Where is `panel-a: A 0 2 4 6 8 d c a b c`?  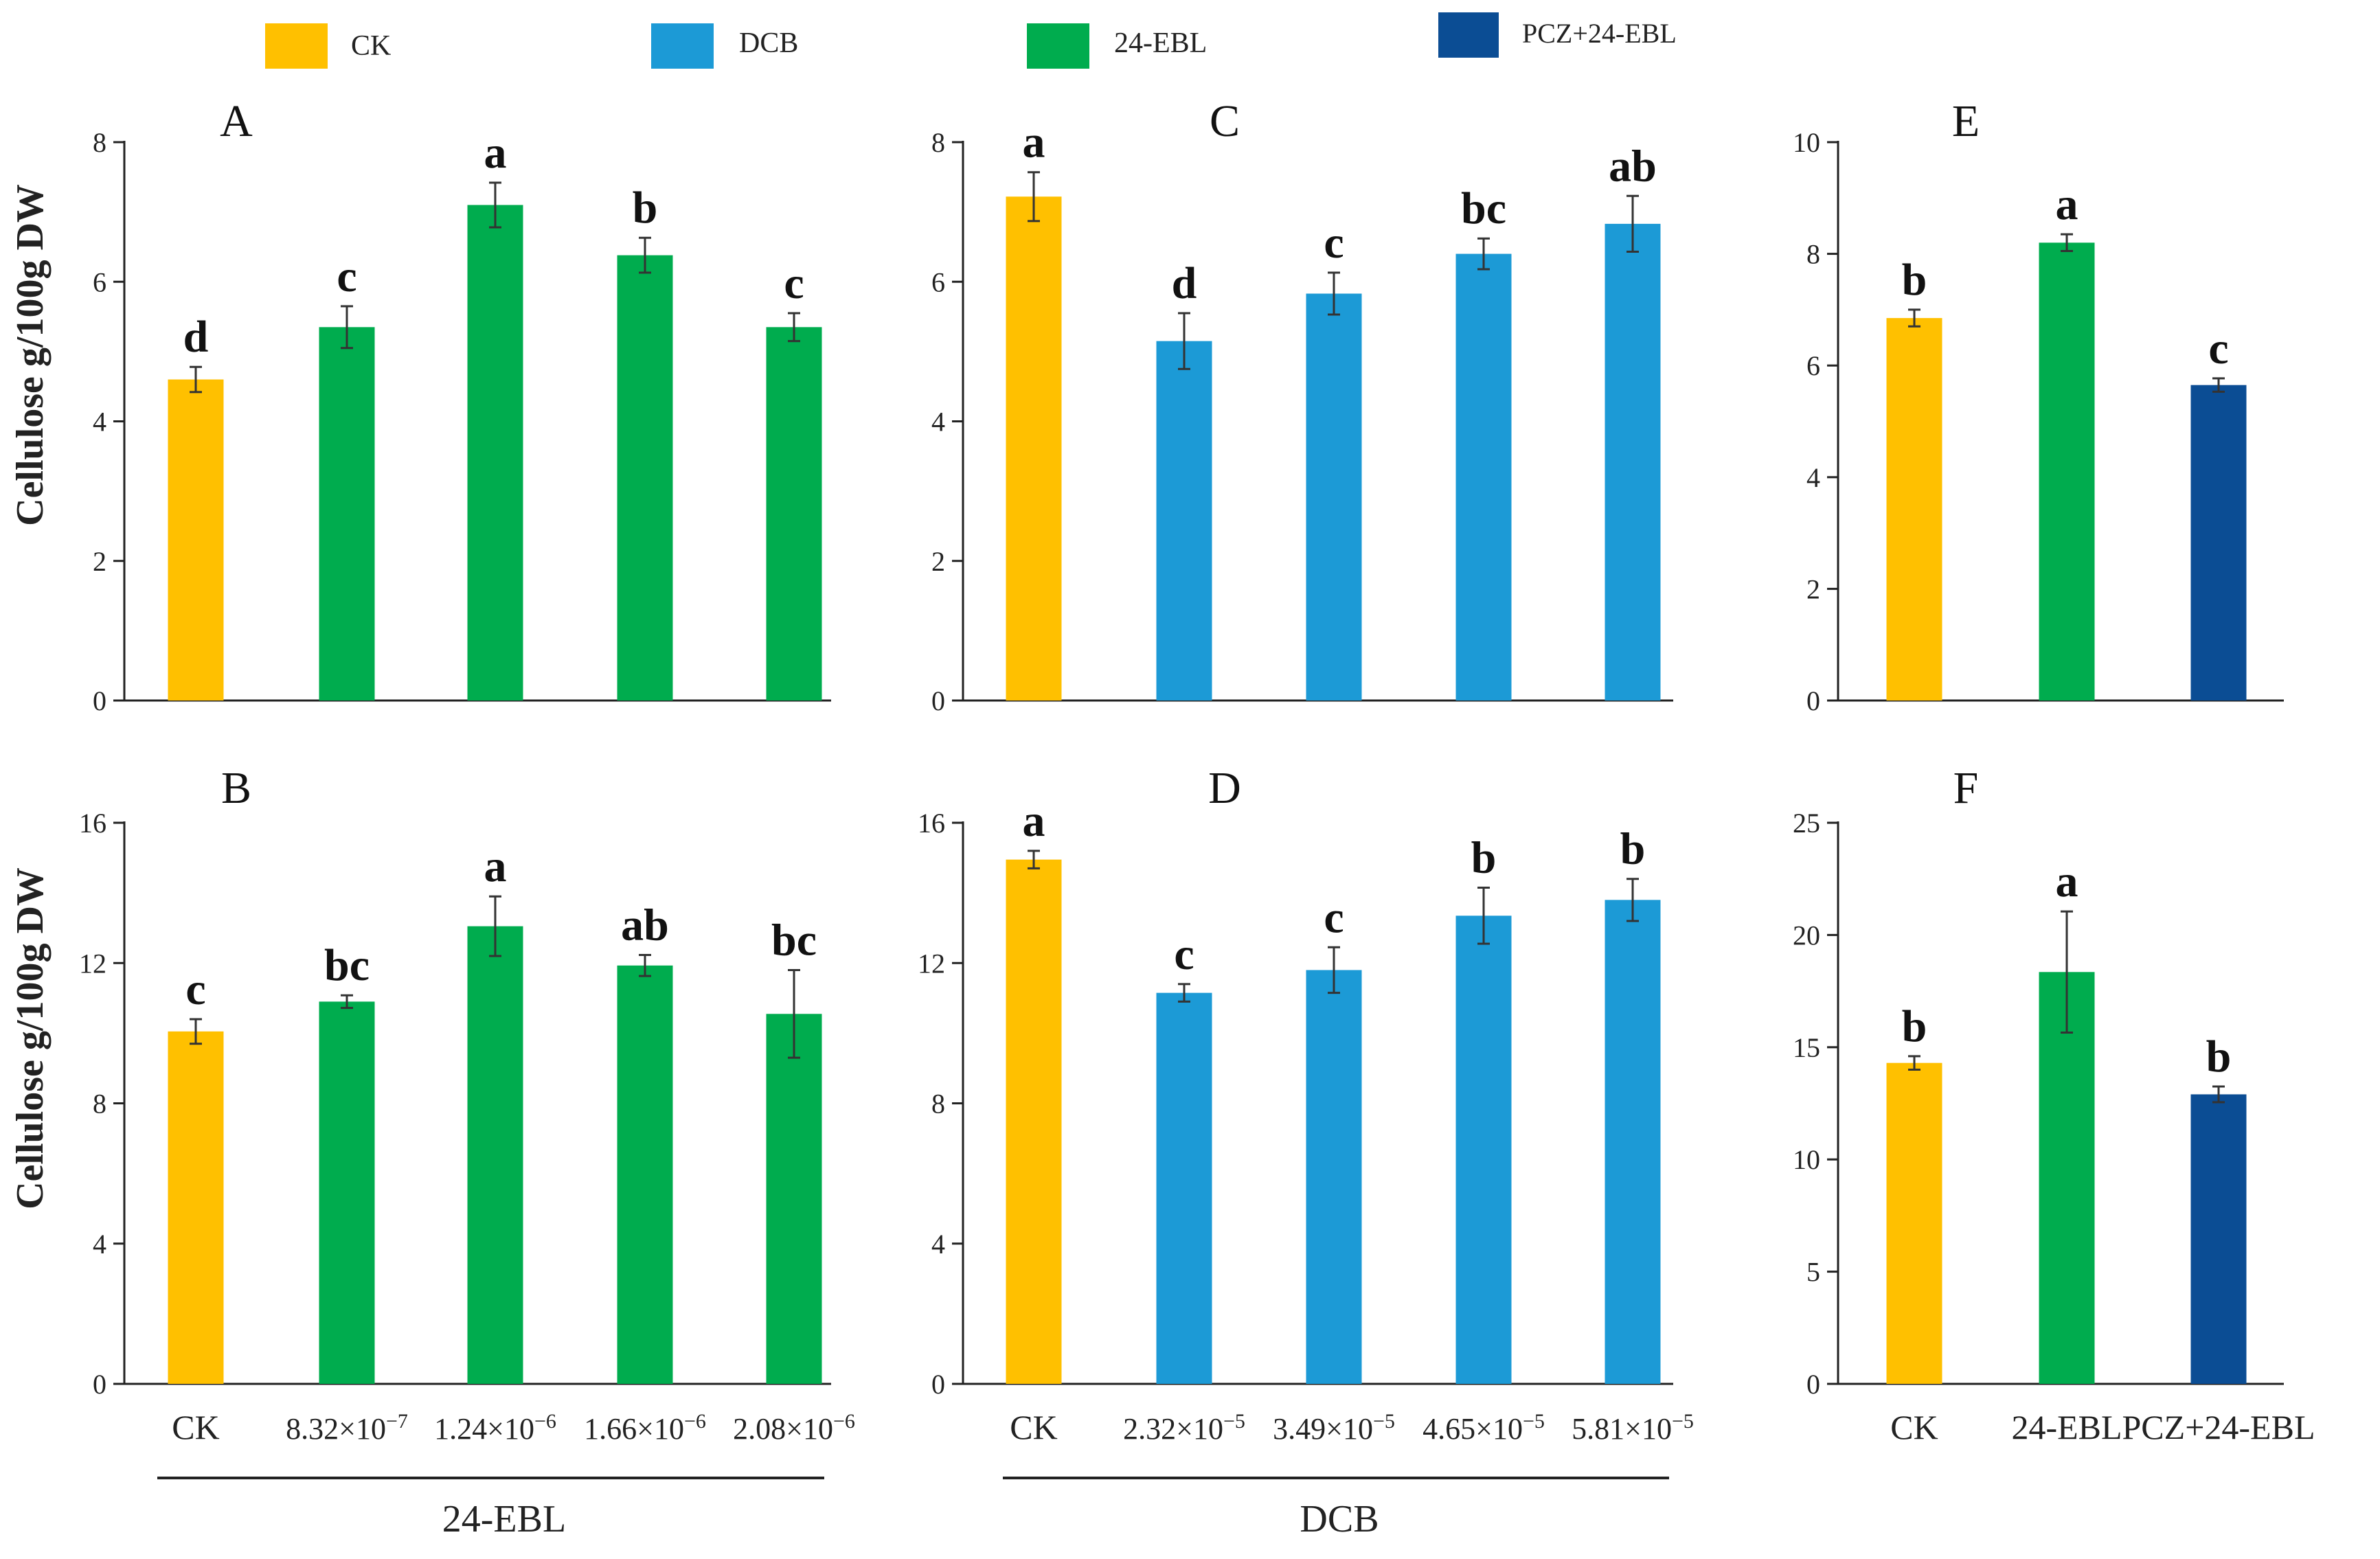 panel-a: A 0 2 4 6 8 d c a b c is located at coordinates (462, 406).